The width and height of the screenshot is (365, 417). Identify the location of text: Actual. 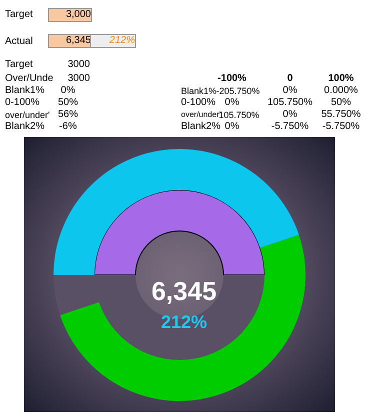
(19, 42).